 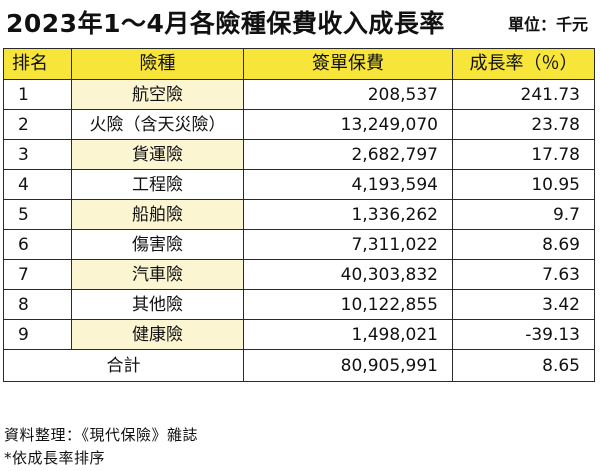 I want to click on cell-type: 船舶險, so click(x=157, y=214).